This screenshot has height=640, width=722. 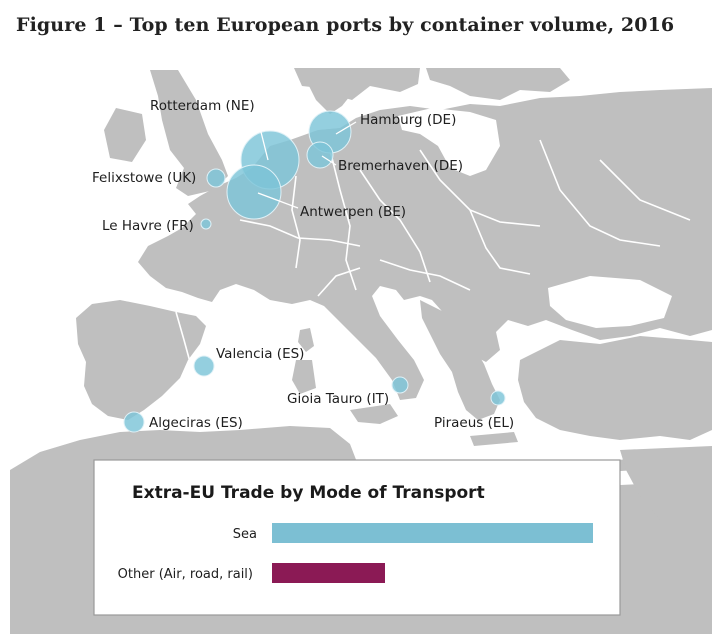 I want to click on bubble-algeciras, so click(x=134, y=422).